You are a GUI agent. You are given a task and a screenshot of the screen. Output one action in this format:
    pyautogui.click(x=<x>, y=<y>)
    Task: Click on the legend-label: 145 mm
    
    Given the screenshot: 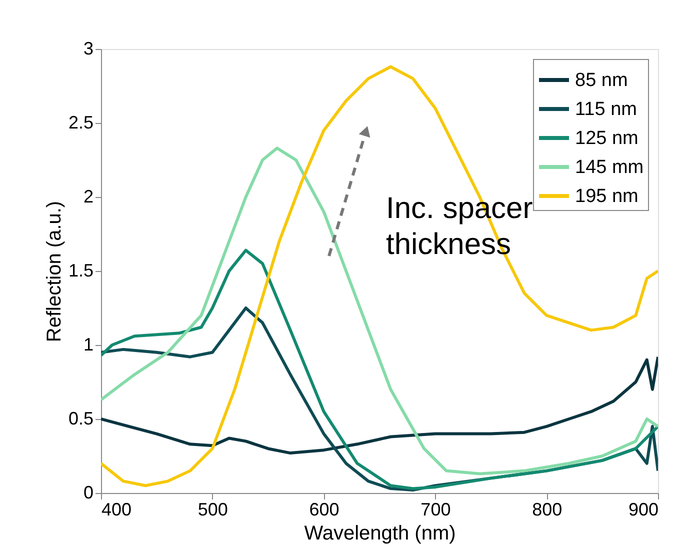 What is the action you would take?
    pyautogui.click(x=609, y=167)
    